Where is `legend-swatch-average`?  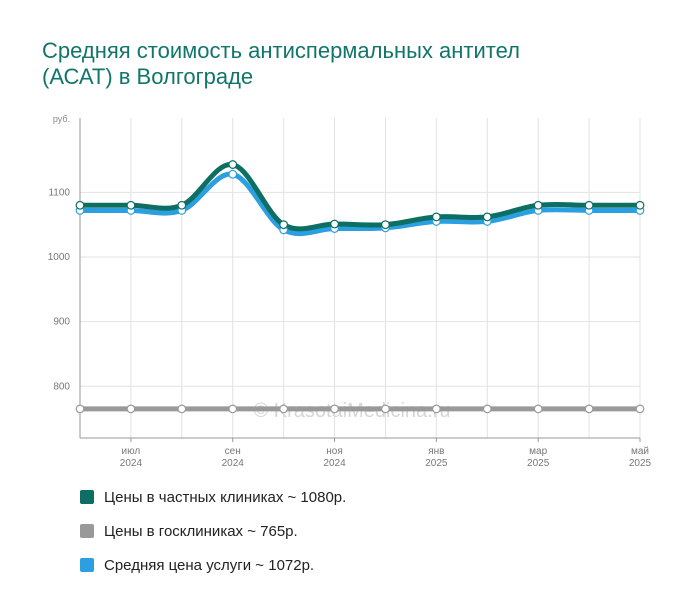
legend-swatch-average is located at coordinates (87, 565).